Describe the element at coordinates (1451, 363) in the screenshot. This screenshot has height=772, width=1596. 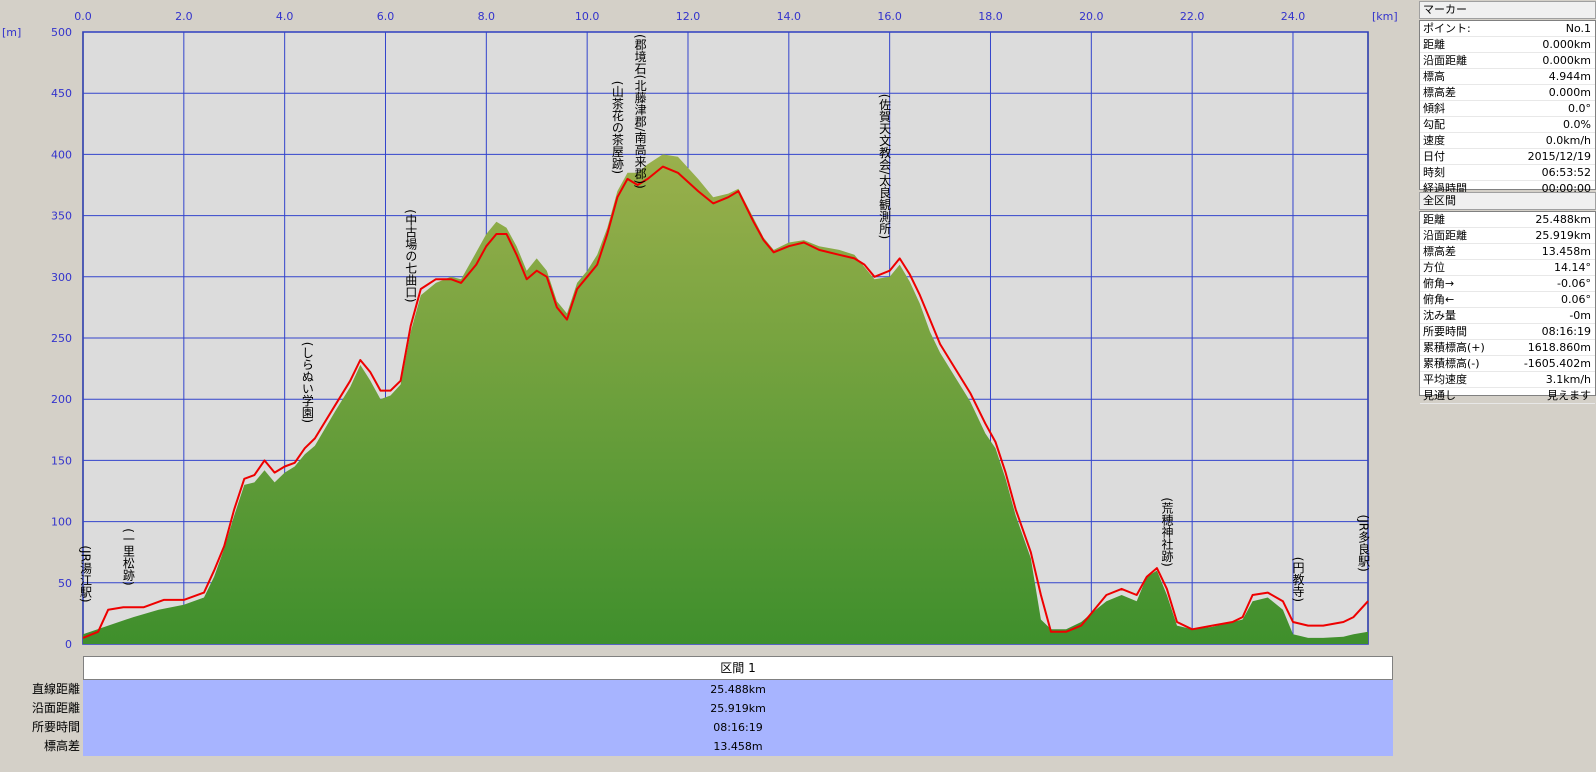
I see `panel-row-key: 累積標高(-)` at that location.